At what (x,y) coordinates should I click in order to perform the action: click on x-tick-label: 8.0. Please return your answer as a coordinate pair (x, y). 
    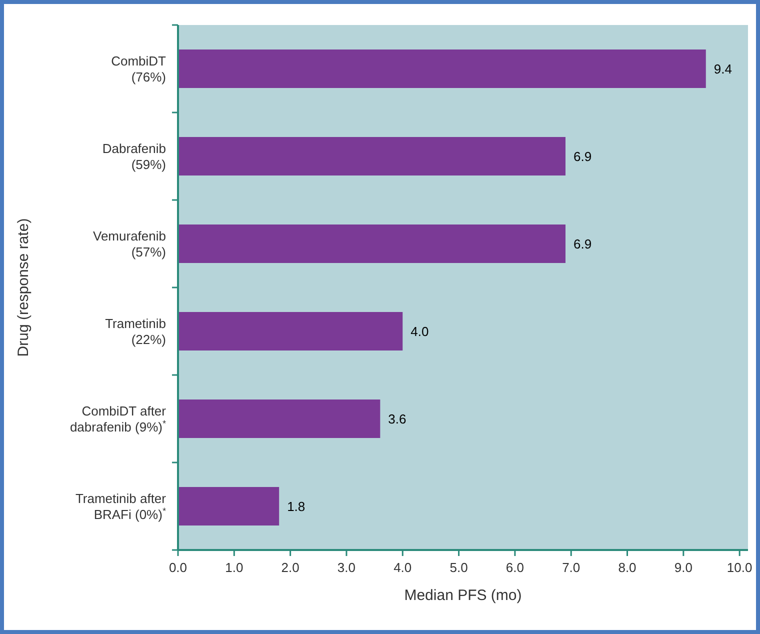
    Looking at the image, I should click on (627, 567).